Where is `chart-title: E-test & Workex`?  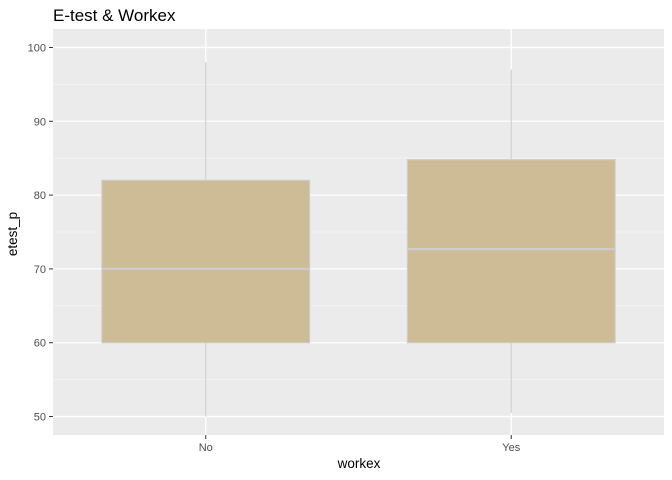 chart-title: E-test & Workex is located at coordinates (114, 15).